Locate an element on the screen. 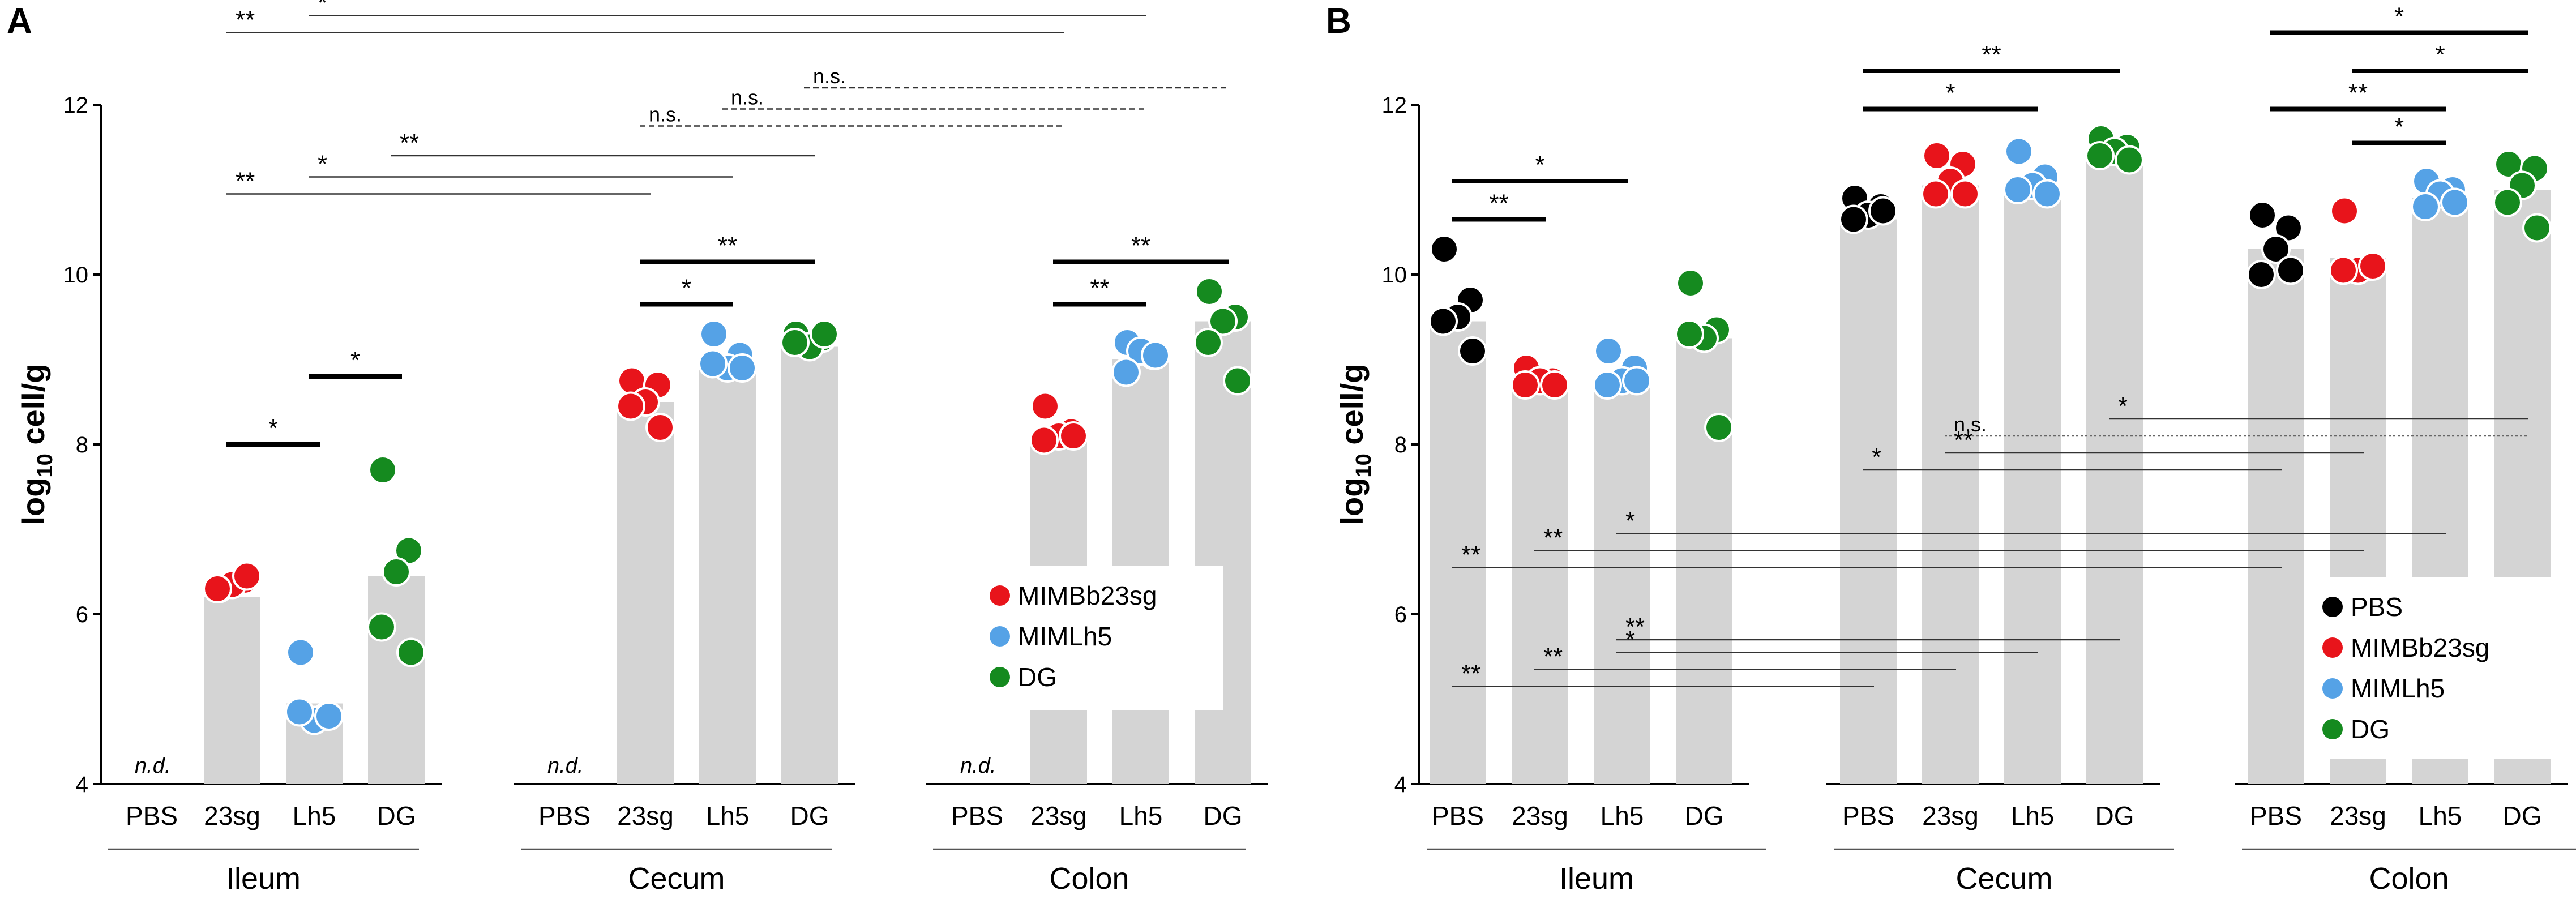 The height and width of the screenshot is (899, 2576). group-ileum: n.d. PBS 23sg Lh5 DG Ileum * * is located at coordinates (271, 621).